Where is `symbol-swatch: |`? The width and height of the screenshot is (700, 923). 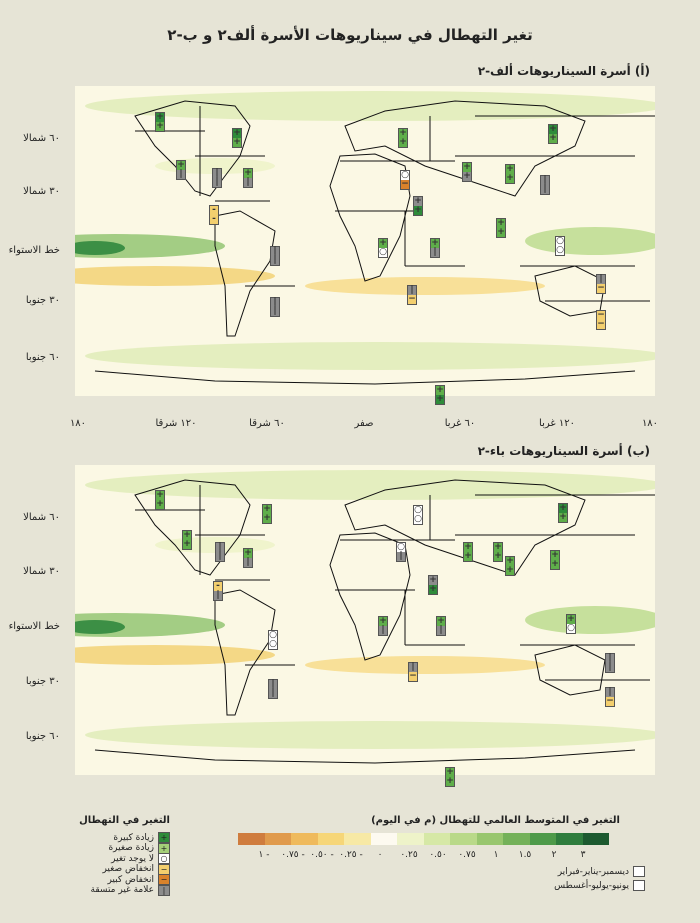 symbol-swatch: | is located at coordinates (164, 890).